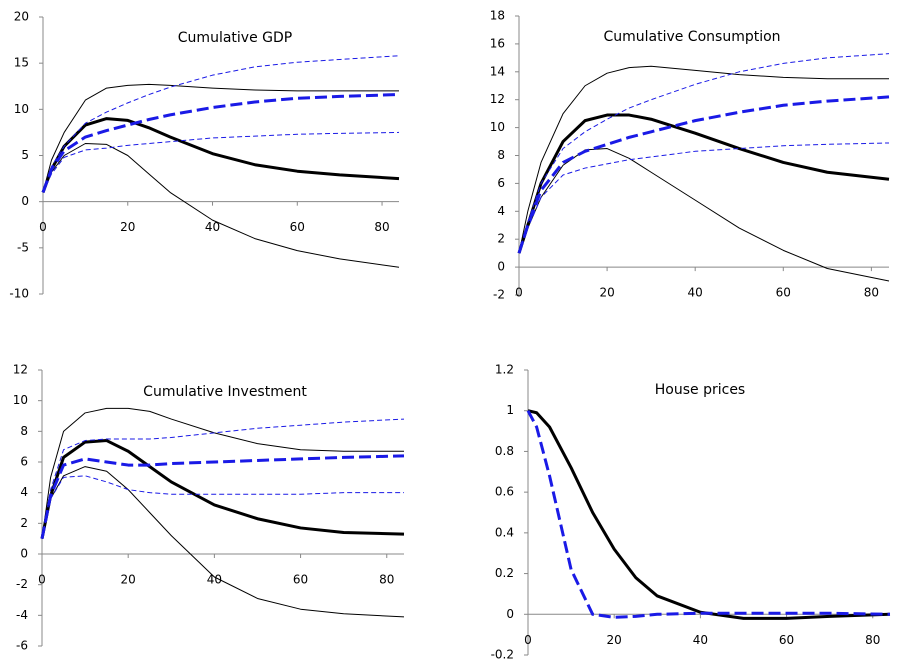  I want to click on y-tick-label: -0.2, so click(502, 655).